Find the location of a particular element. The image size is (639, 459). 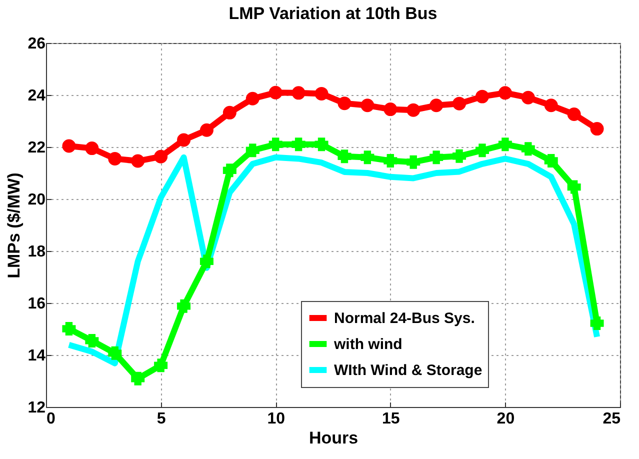

legend-label: Normal 24-Bus Sys. is located at coordinates (404, 318).